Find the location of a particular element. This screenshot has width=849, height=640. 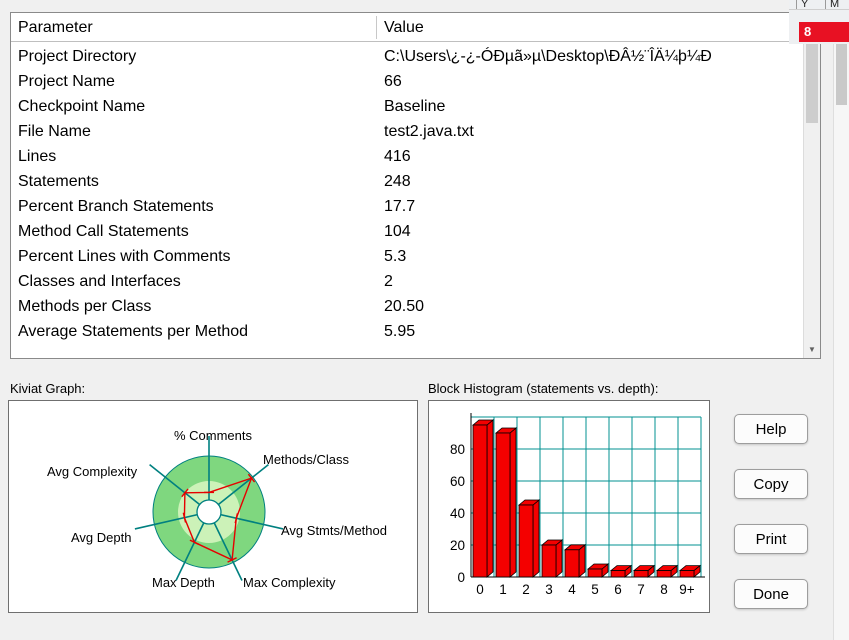

table-row: Lines 416 is located at coordinates (407, 156).